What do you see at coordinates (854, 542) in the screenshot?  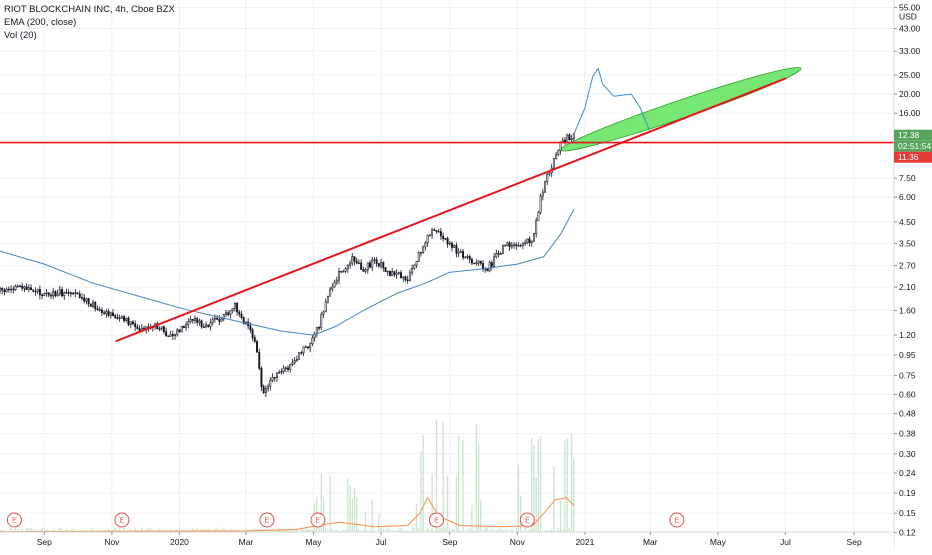 I see `time-tick-label: Sep` at bounding box center [854, 542].